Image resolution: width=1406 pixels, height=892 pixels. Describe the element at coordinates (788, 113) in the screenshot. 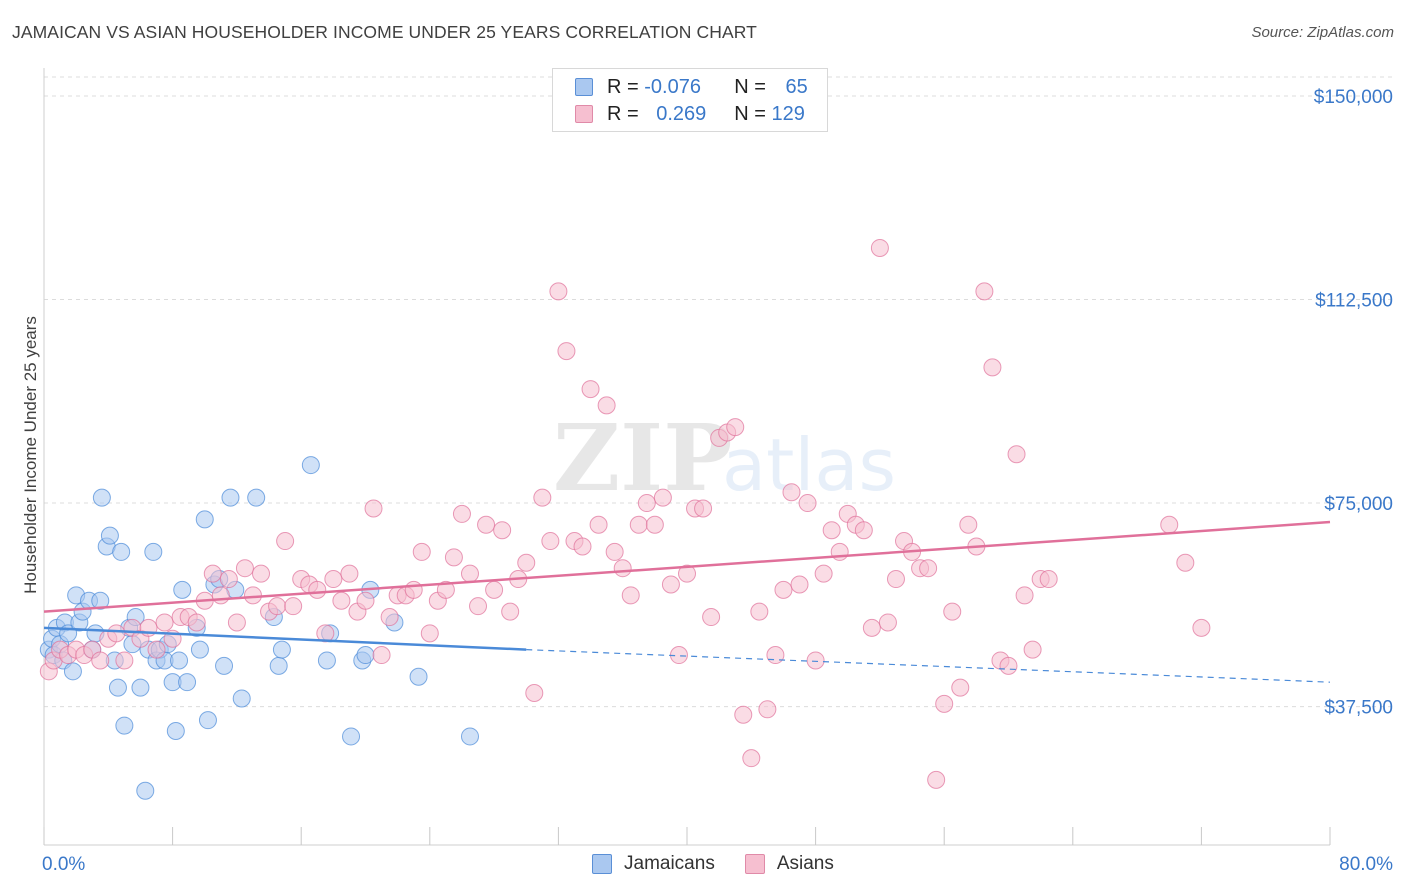

I see `legend-n-value: 129` at that location.